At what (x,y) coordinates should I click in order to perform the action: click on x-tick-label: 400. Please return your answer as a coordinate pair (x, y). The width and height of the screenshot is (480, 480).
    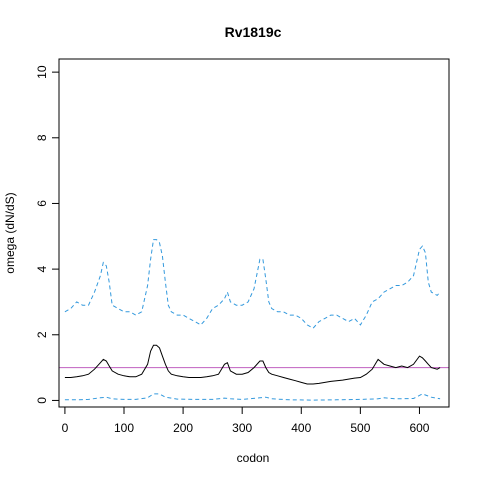
    Looking at the image, I should click on (301, 428).